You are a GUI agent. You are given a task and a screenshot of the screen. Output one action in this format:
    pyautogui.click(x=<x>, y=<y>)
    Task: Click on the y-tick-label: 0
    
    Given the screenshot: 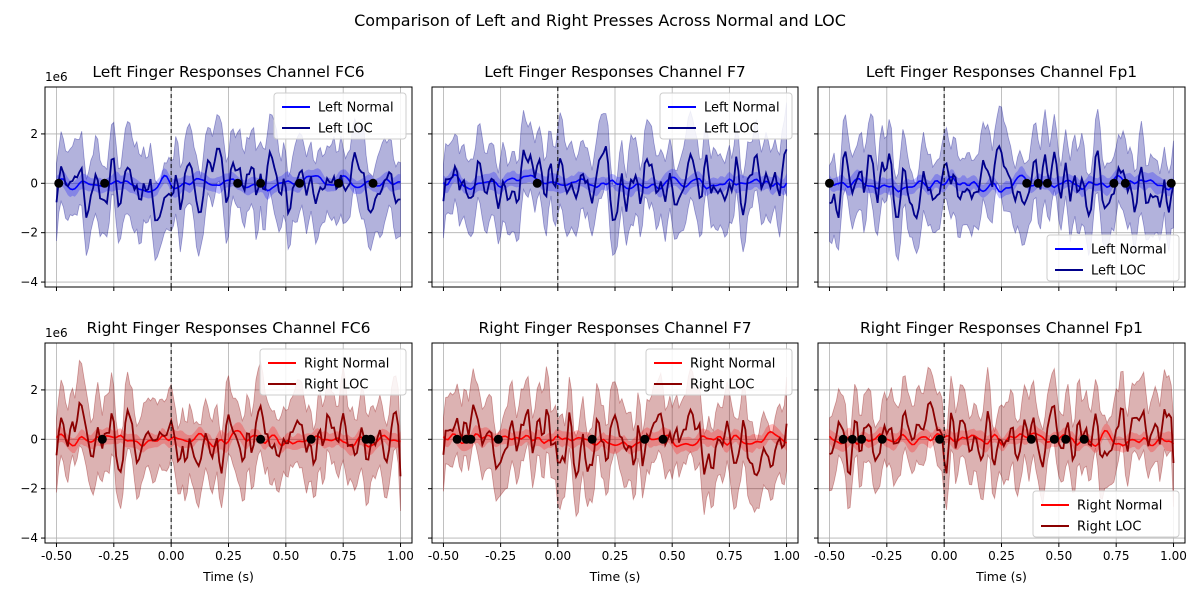 What is the action you would take?
    pyautogui.click(x=34, y=439)
    